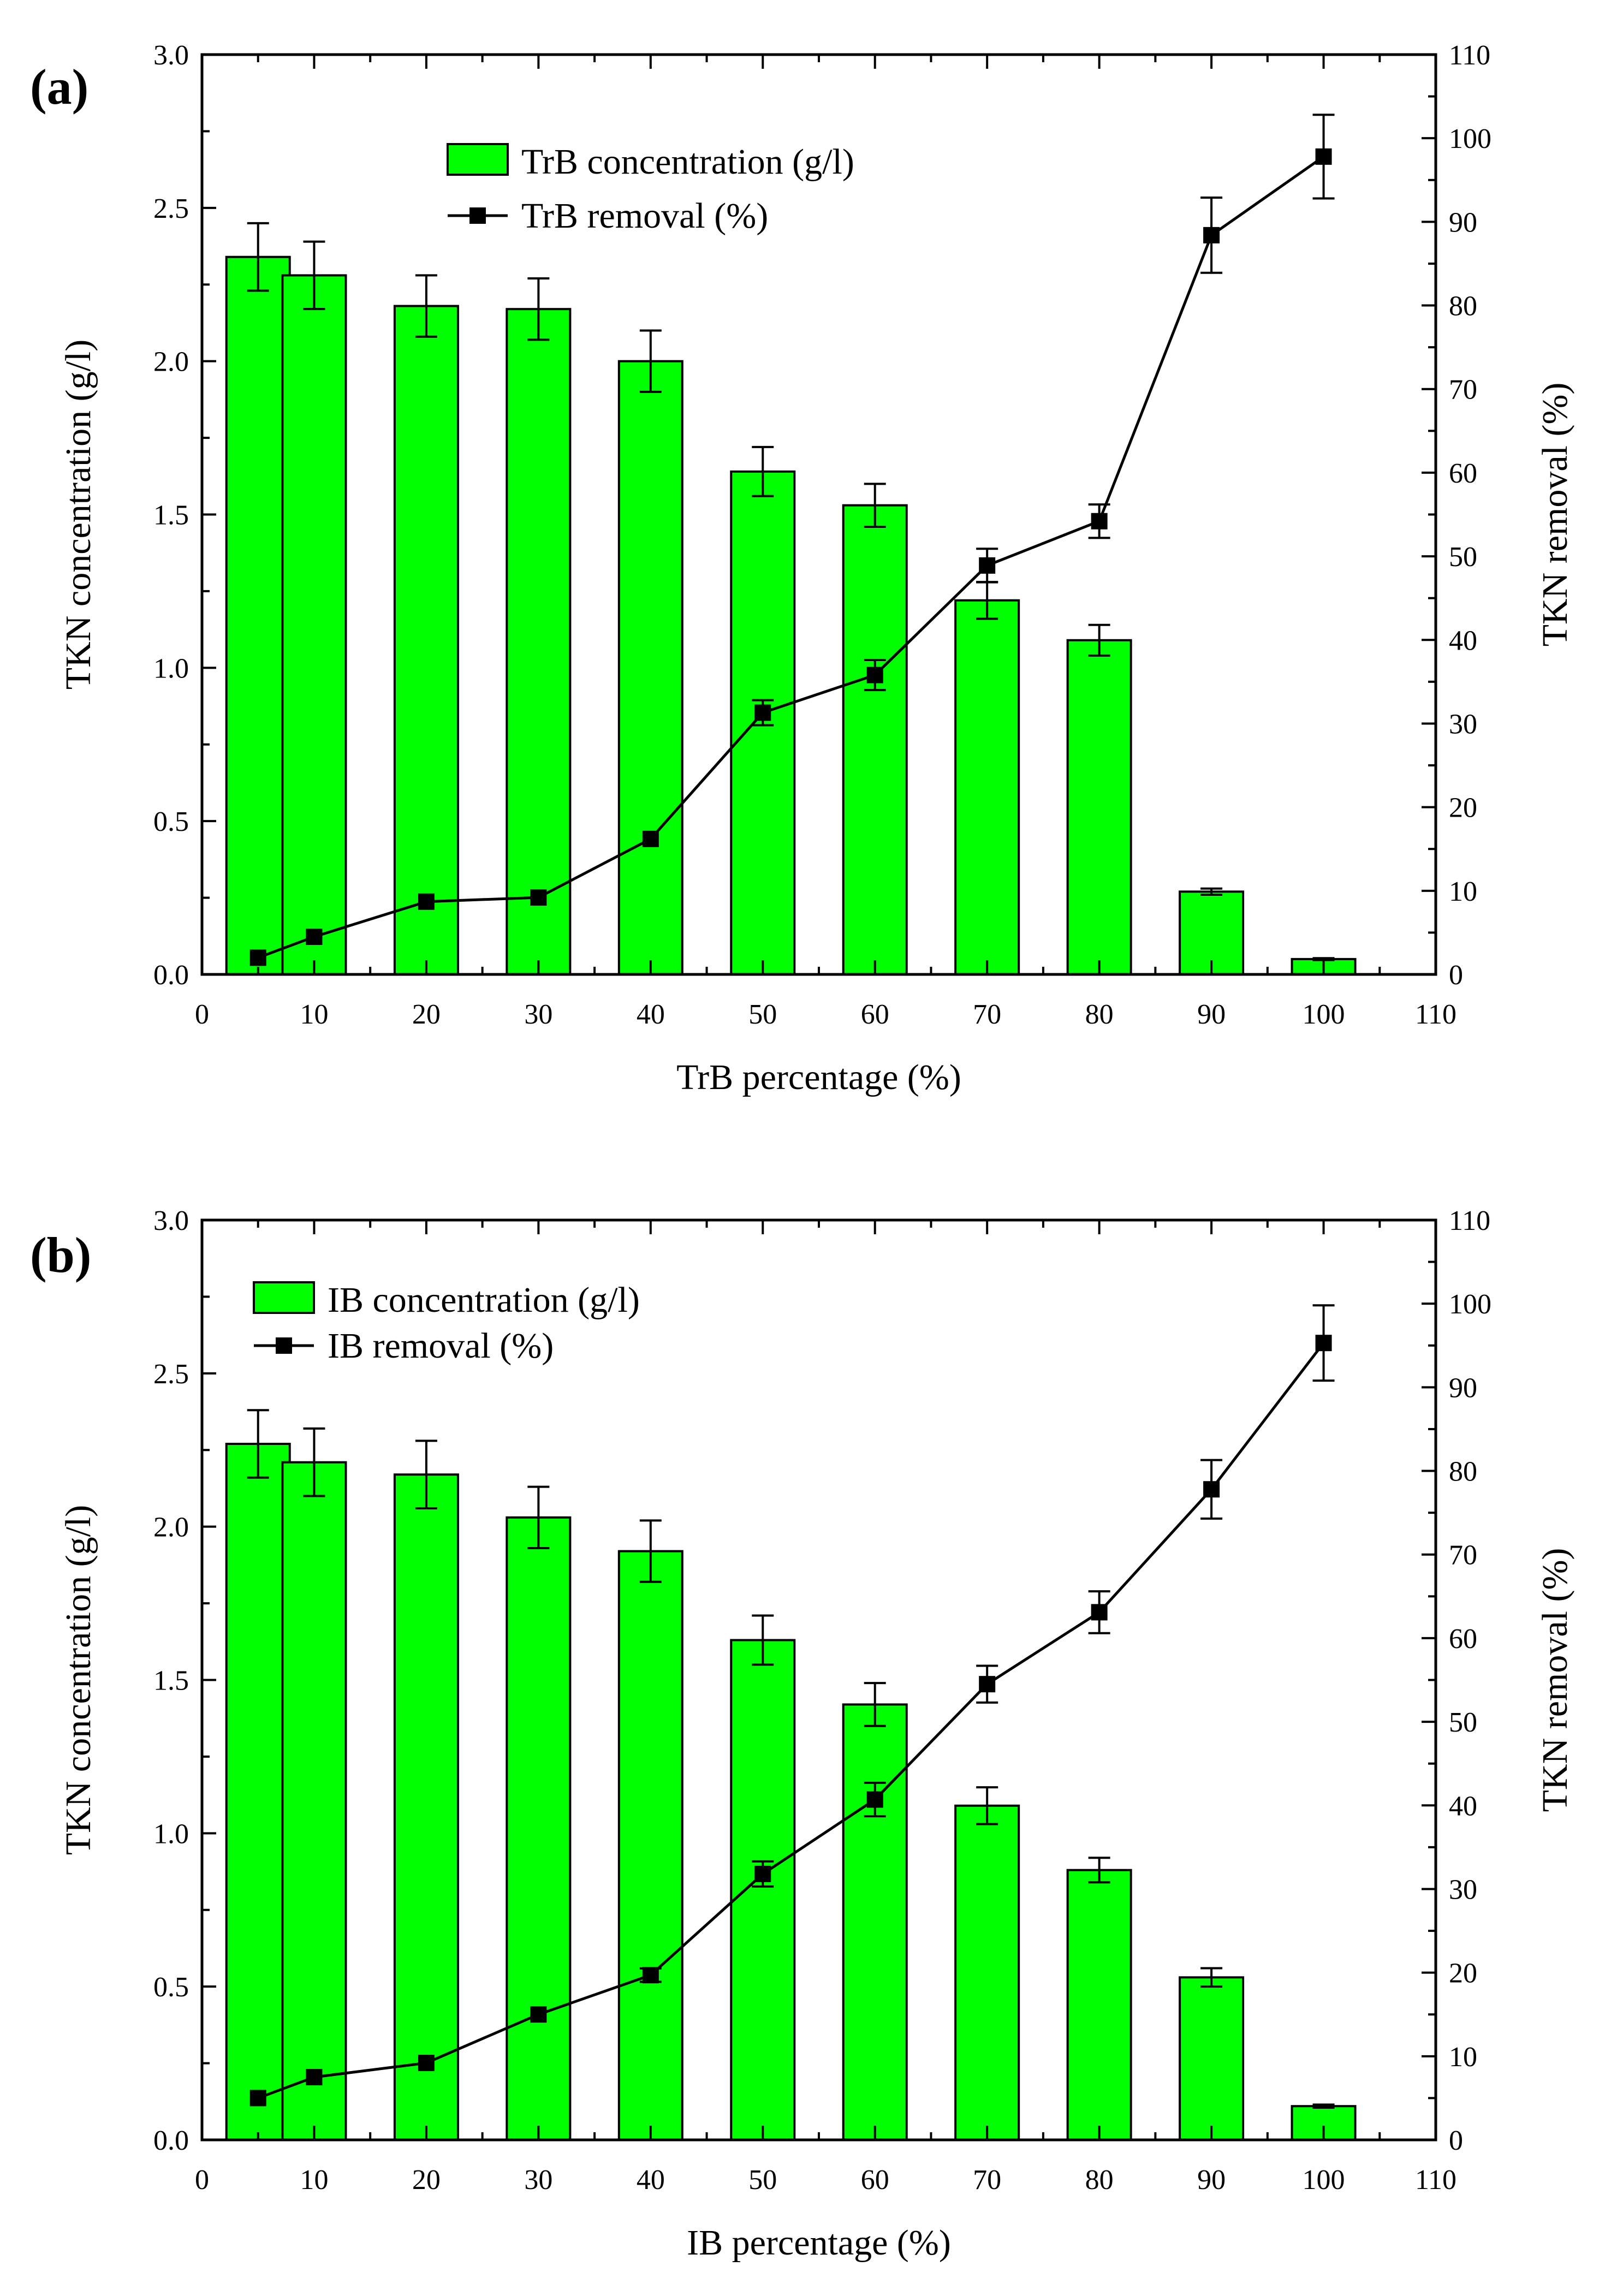 This screenshot has height=2296, width=1617. Describe the element at coordinates (987, 1014) in the screenshot. I see `x-tick-label: 70` at that location.